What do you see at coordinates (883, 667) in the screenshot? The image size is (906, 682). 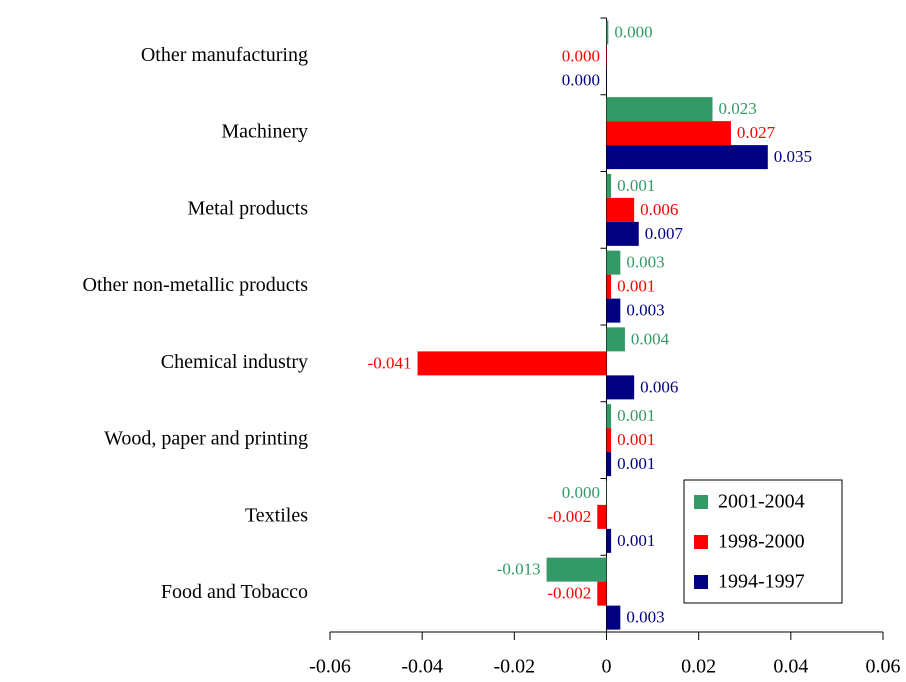 I see `x-tick-label: 0.06` at bounding box center [883, 667].